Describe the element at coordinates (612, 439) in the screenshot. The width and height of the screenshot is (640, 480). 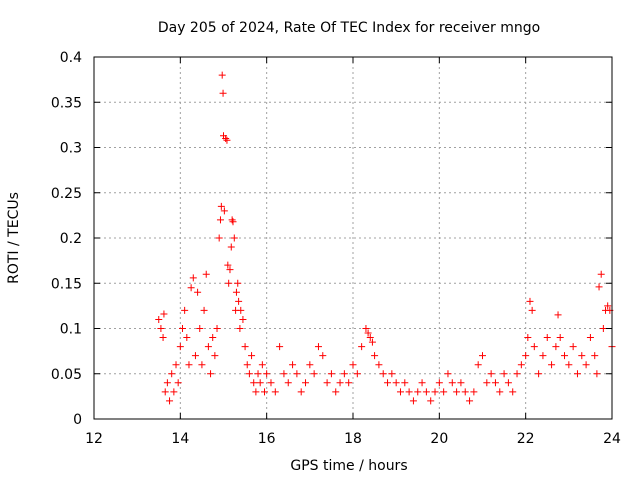
I see `x-tick-label: 24` at that location.